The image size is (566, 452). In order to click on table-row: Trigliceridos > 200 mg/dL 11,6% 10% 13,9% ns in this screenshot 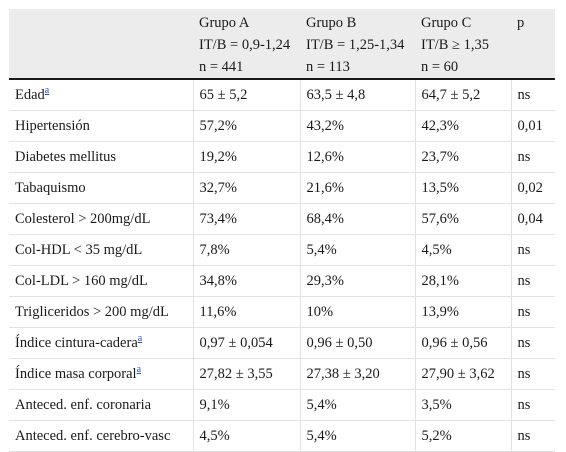, I will do `click(282, 312)`.